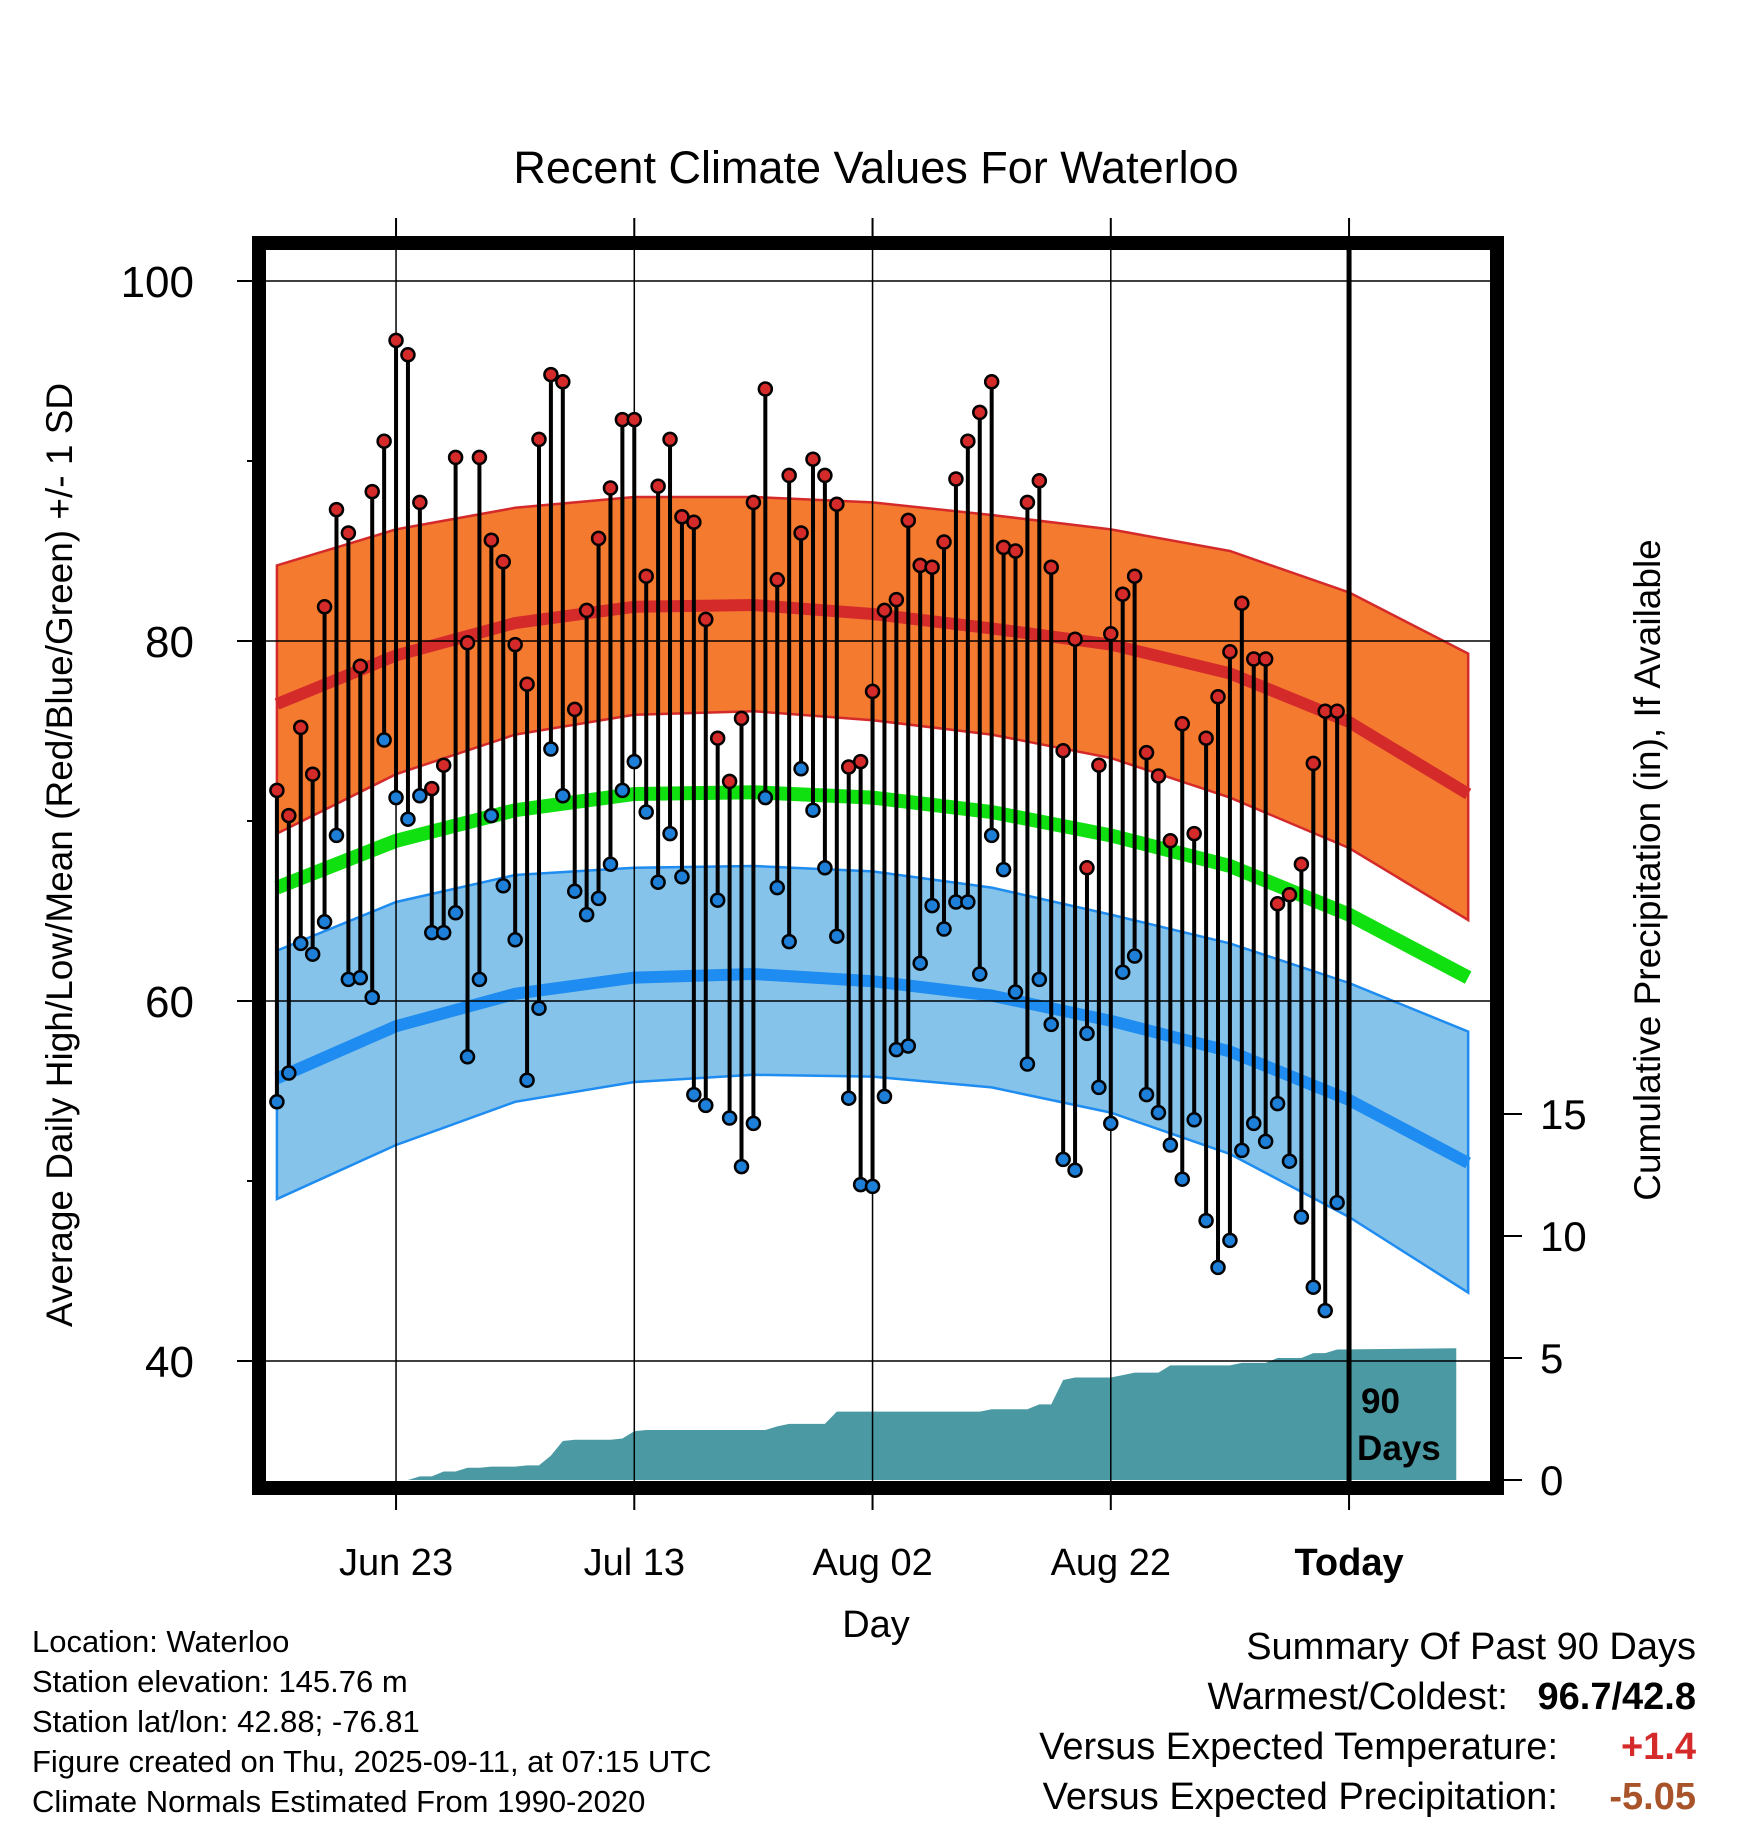  Describe the element at coordinates (169, 1362) in the screenshot. I see `y-tick-label: 40` at that location.